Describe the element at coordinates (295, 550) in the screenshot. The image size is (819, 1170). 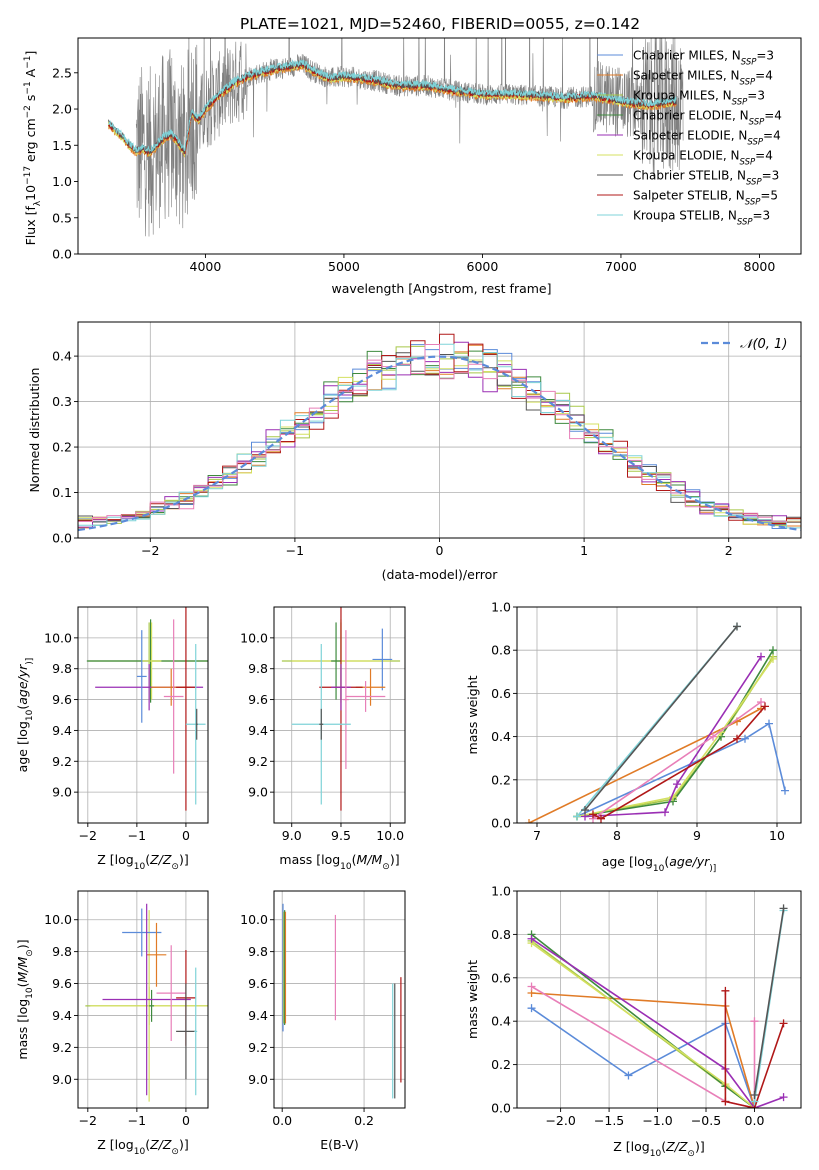
I see `x-tick-label: −1` at that location.